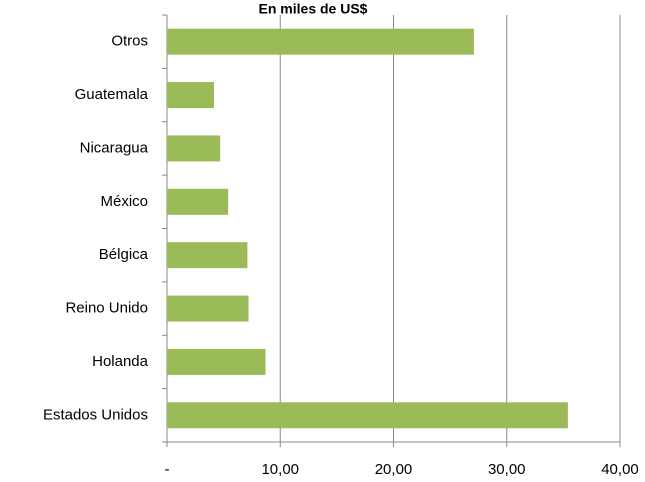 The height and width of the screenshot is (482, 645). I want to click on y-tick-label: Estados Unidos, so click(95, 414).